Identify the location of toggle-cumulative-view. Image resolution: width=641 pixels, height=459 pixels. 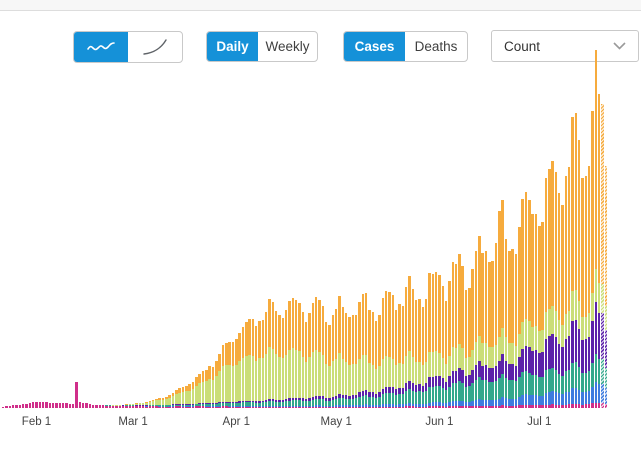
(155, 47).